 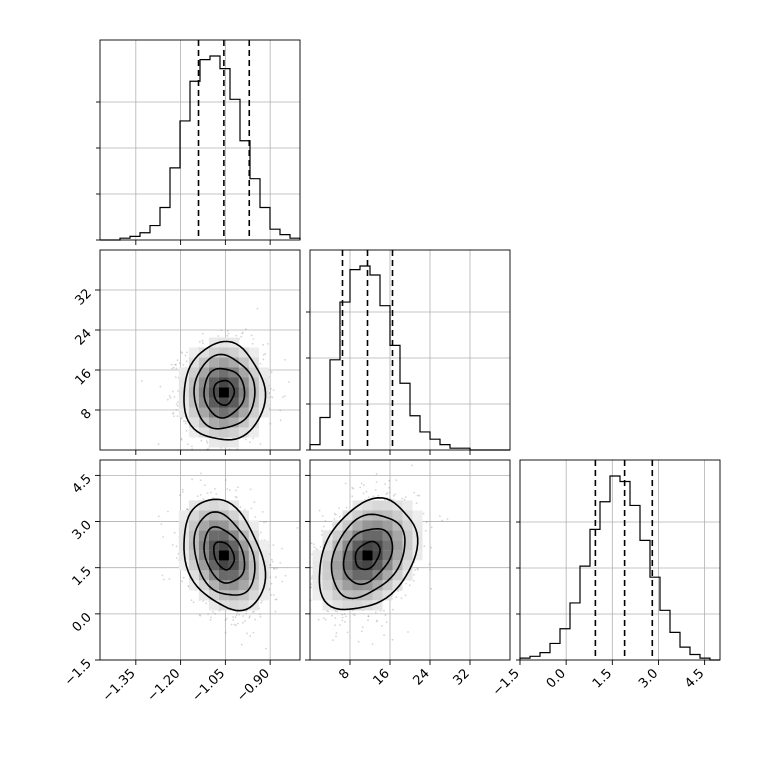 I want to click on joint-content, so click(x=215, y=401).